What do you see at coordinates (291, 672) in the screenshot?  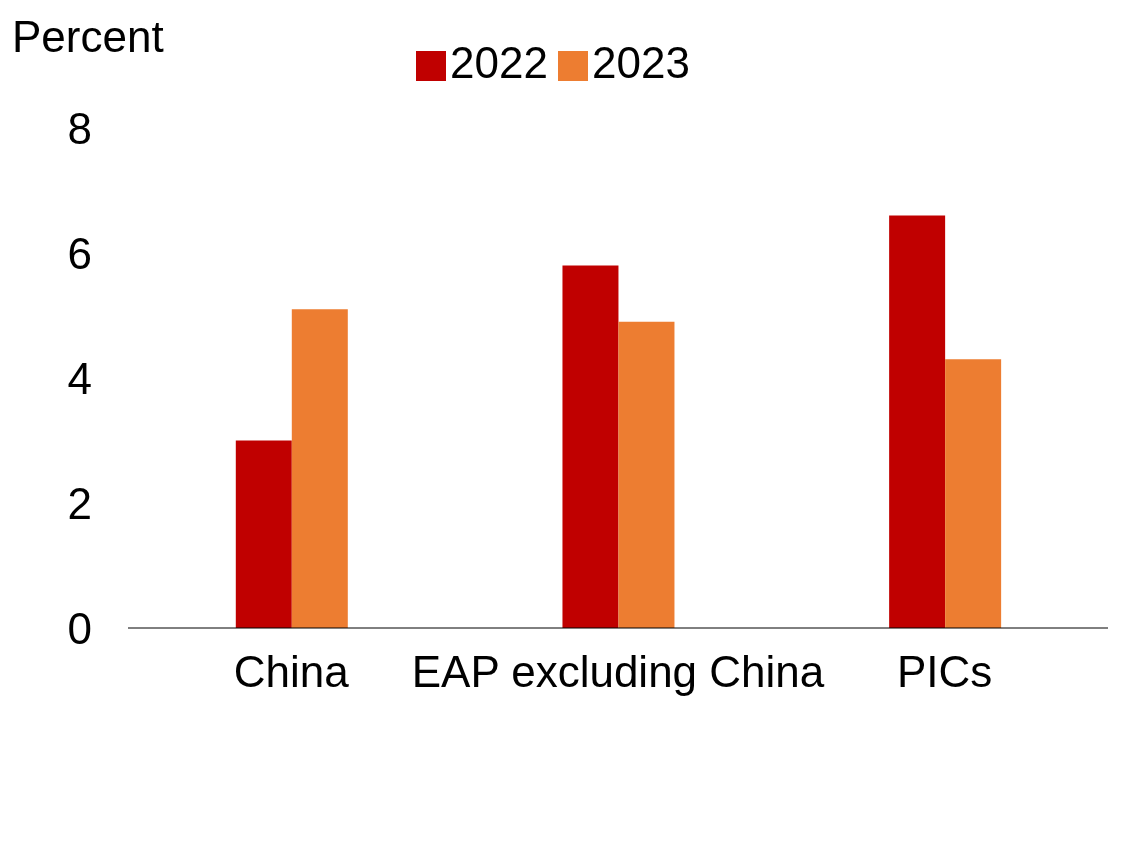 I see `x-tick-label: China` at bounding box center [291, 672].